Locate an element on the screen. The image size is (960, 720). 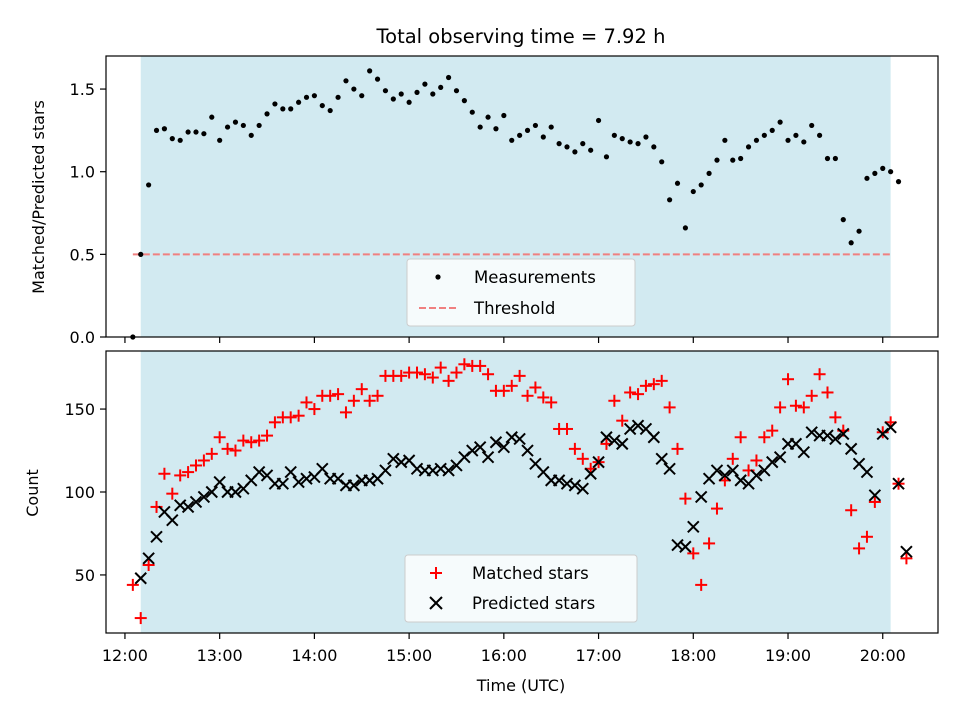
count-y-ticks: 50 100 150 is located at coordinates (85, 492).